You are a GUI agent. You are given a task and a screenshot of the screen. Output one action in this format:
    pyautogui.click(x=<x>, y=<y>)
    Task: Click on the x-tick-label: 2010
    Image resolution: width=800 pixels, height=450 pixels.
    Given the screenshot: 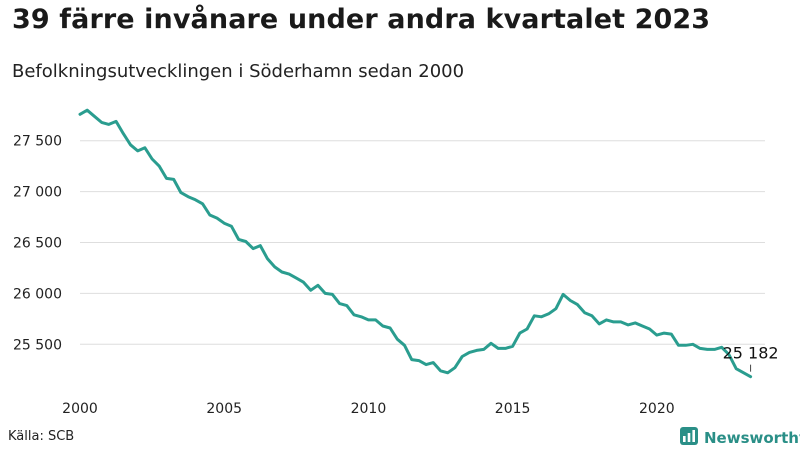 What is the action you would take?
    pyautogui.click(x=369, y=409)
    